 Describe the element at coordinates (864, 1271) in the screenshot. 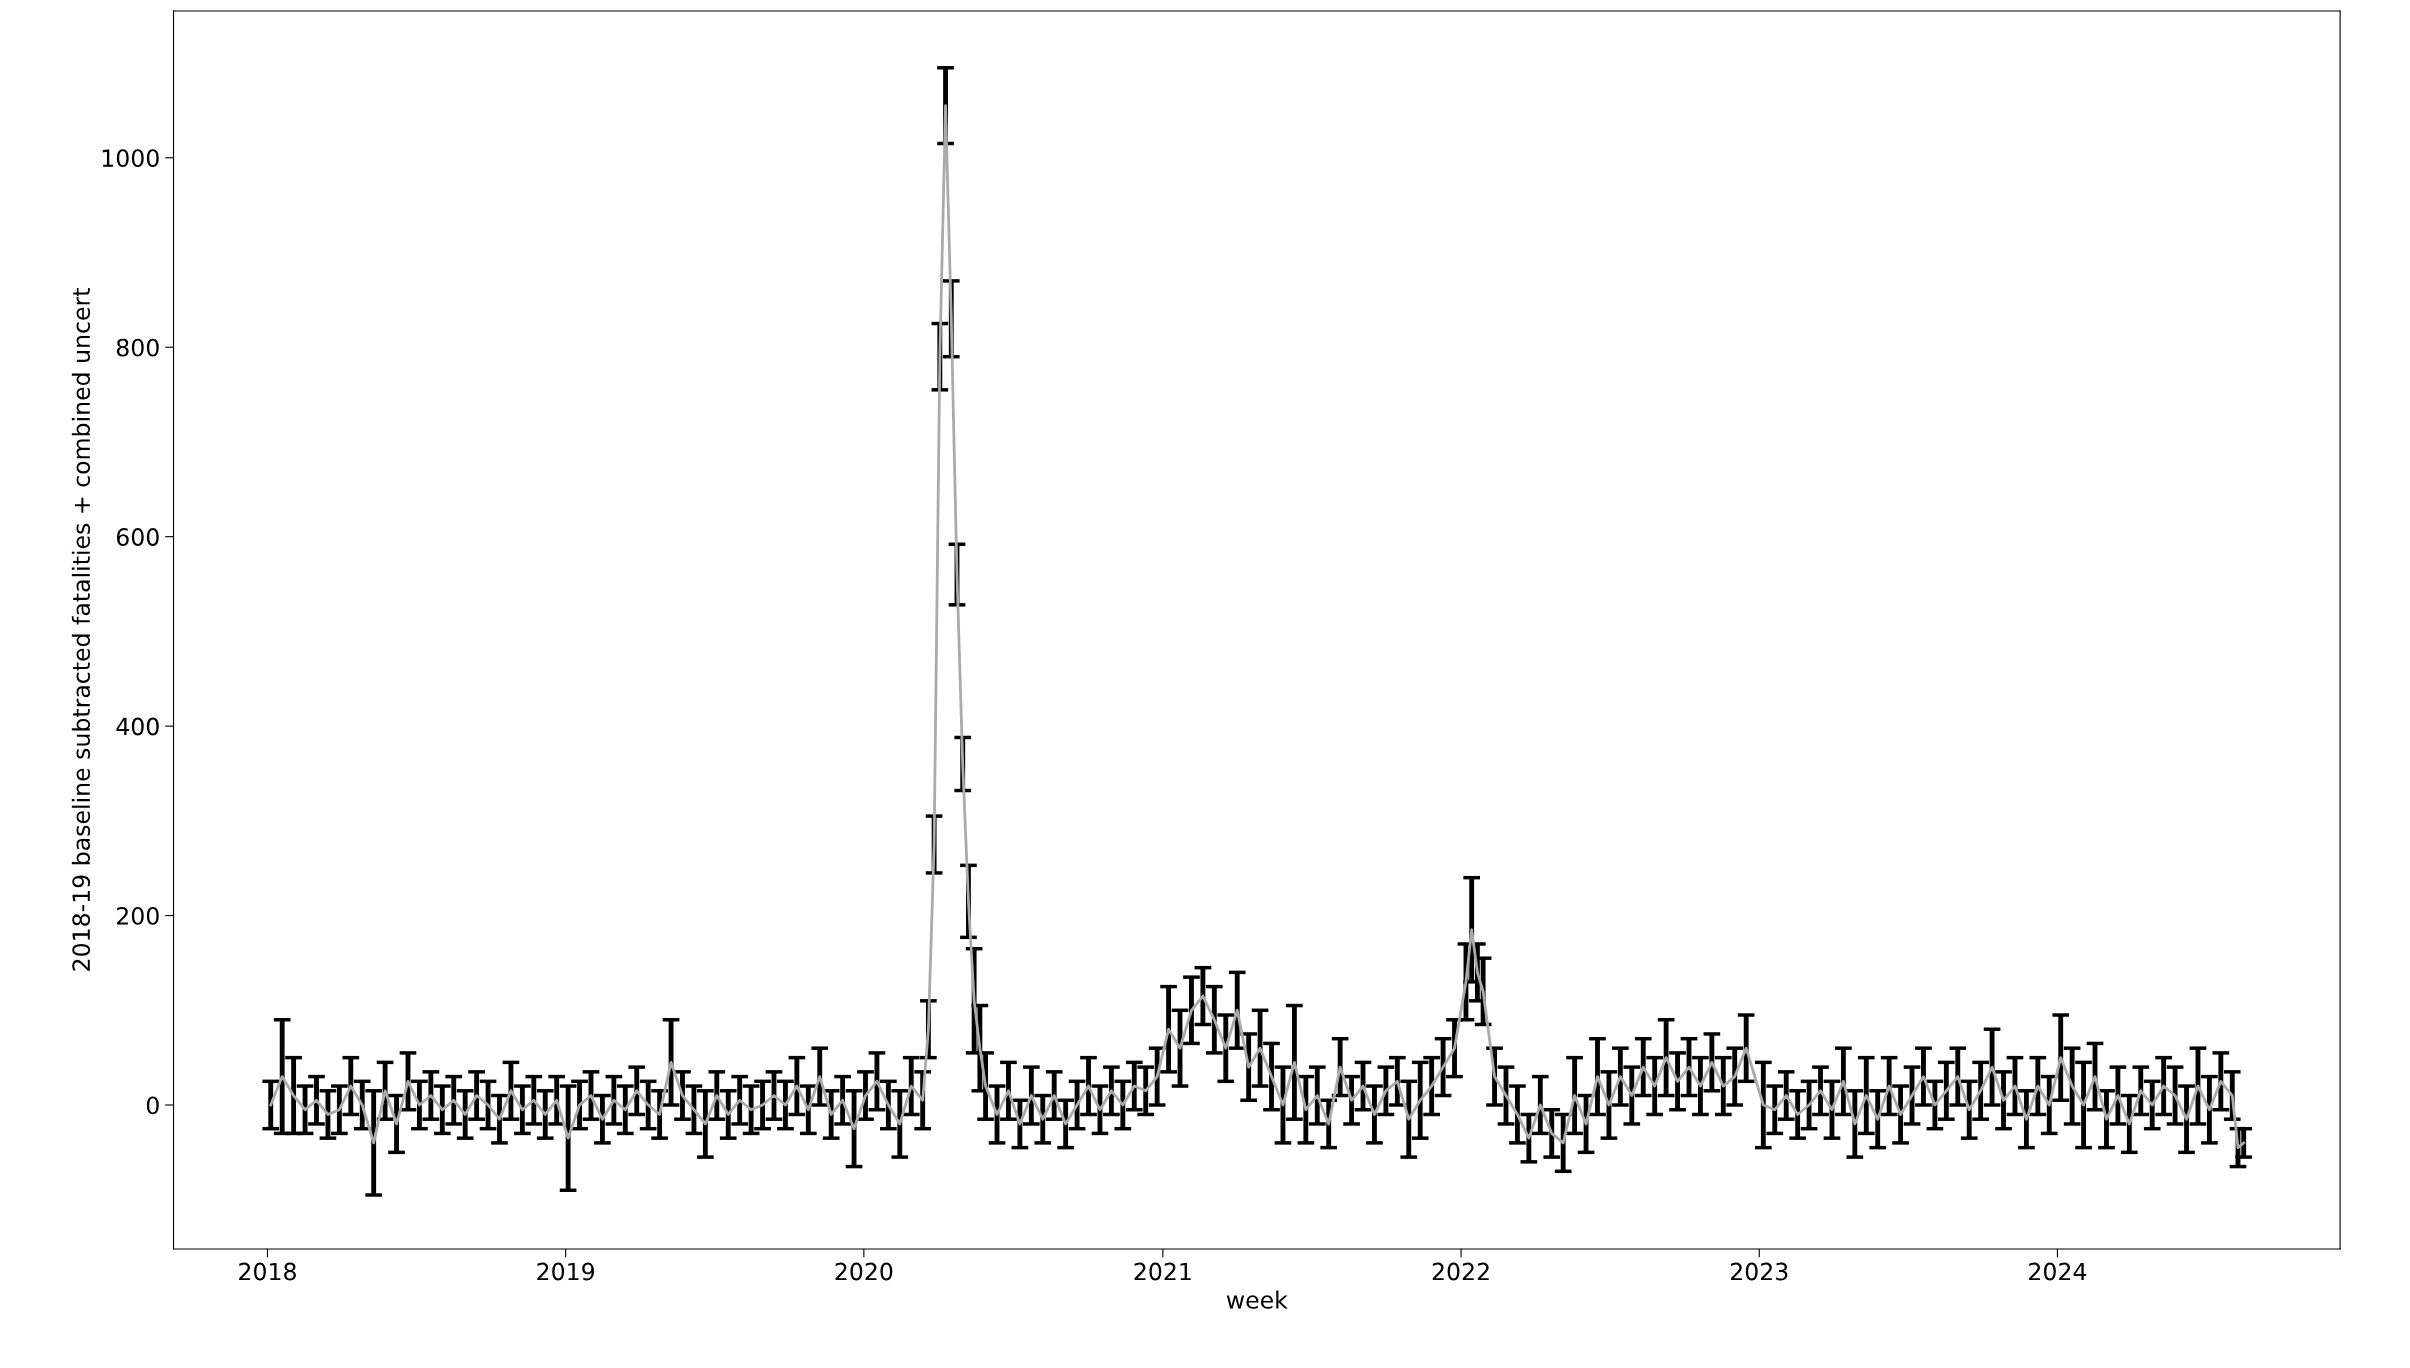

I see `x-tick-label: 2020` at that location.